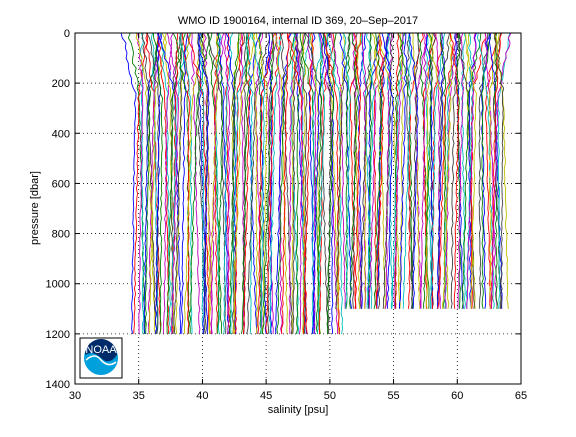 This screenshot has height=437, width=576. I want to click on y-tick-label: 800, so click(61, 235).